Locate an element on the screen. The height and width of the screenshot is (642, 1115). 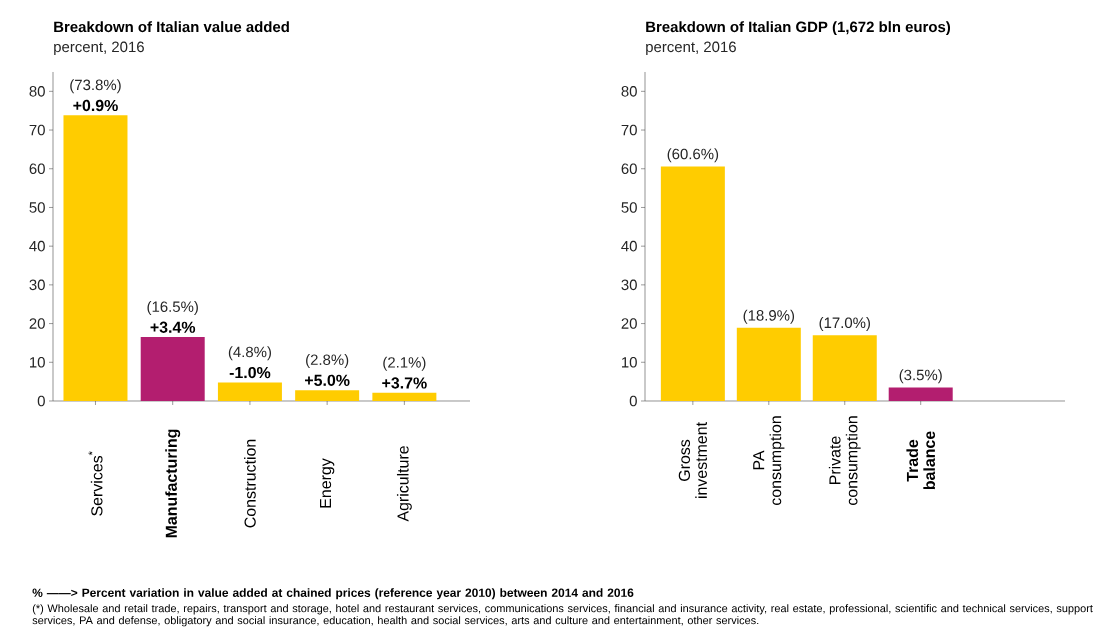
data-label: (2.8%) is located at coordinates (327, 361).